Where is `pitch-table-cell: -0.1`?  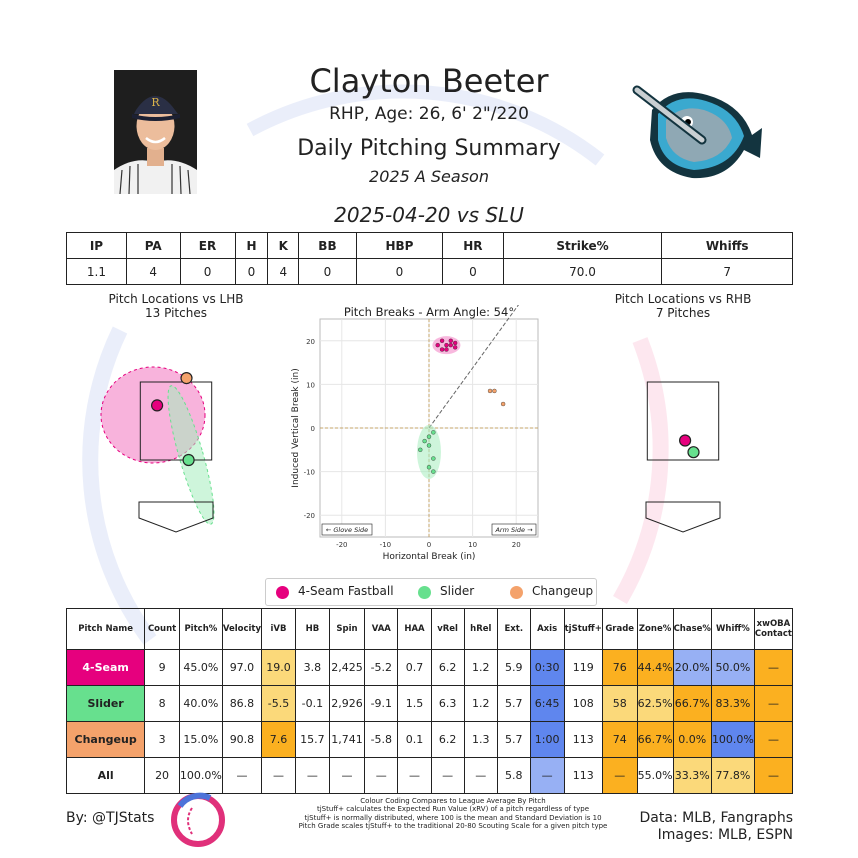 pitch-table-cell: -0.1 is located at coordinates (312, 703).